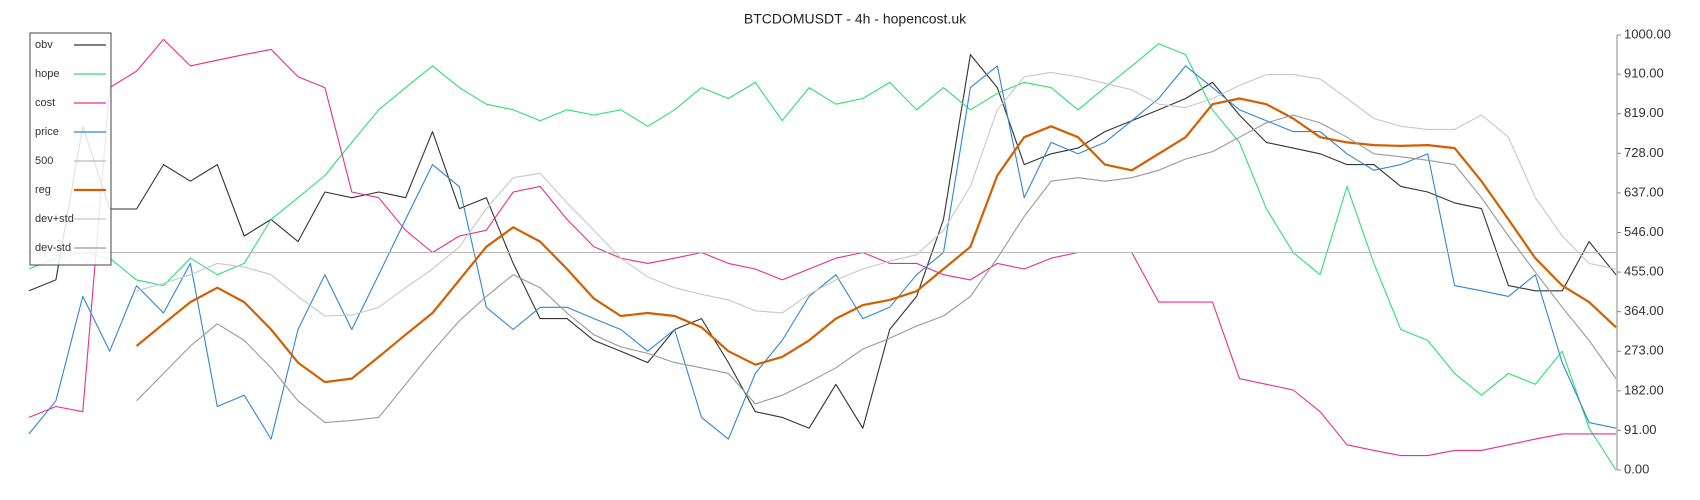 This screenshot has height=500, width=1700. What do you see at coordinates (44, 45) in the screenshot?
I see `legend-label: obv` at bounding box center [44, 45].